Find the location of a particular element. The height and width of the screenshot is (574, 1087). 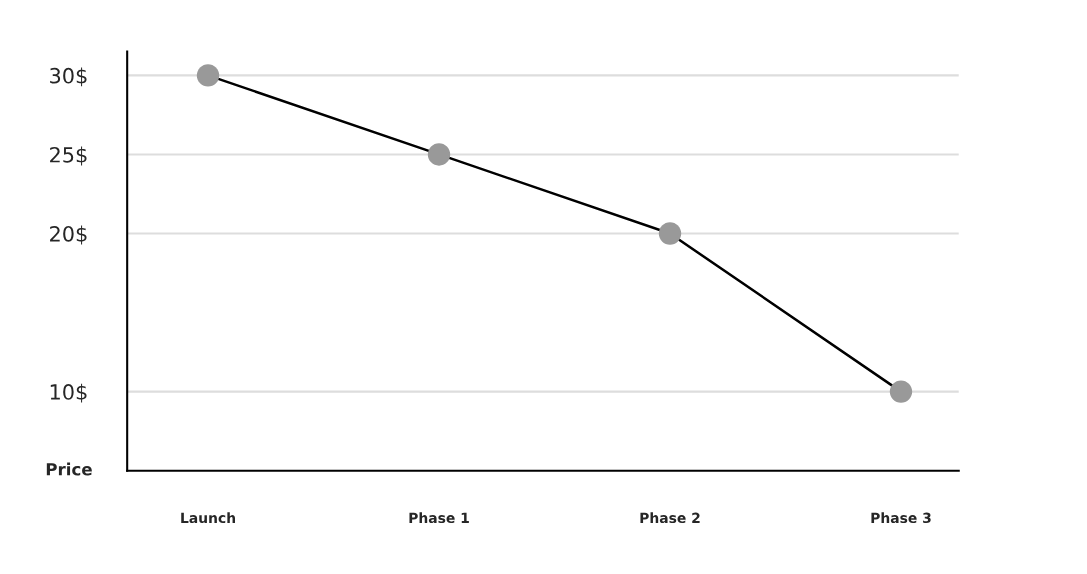

y-axis-title: Price is located at coordinates (69, 469).